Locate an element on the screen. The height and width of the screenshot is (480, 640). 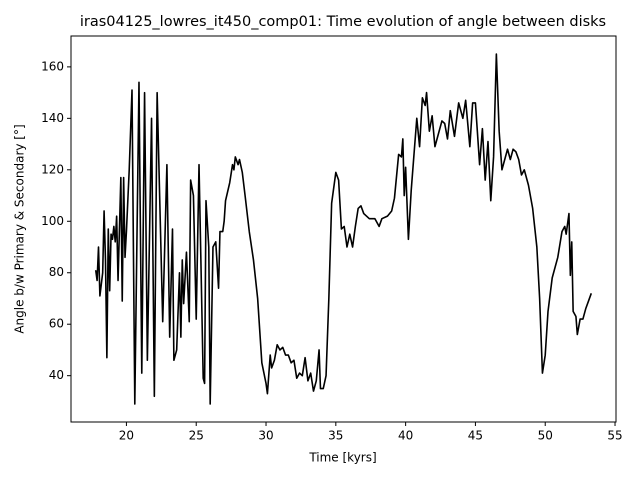
y-axis-label: Angle b/w Primary & Secondary [°] is located at coordinates (20, 228).